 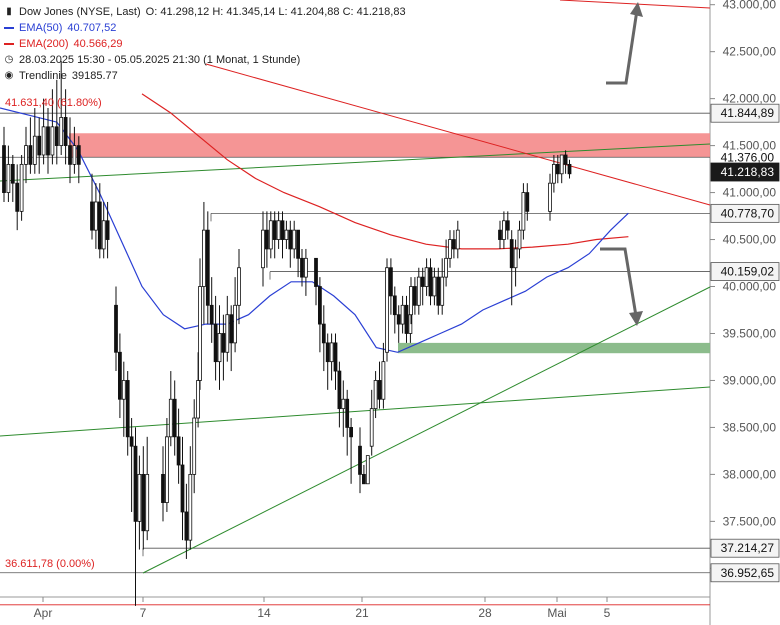 What do you see at coordinates (748, 172) in the screenshot?
I see `last-price-tag-label: 41.218,83` at bounding box center [748, 172].